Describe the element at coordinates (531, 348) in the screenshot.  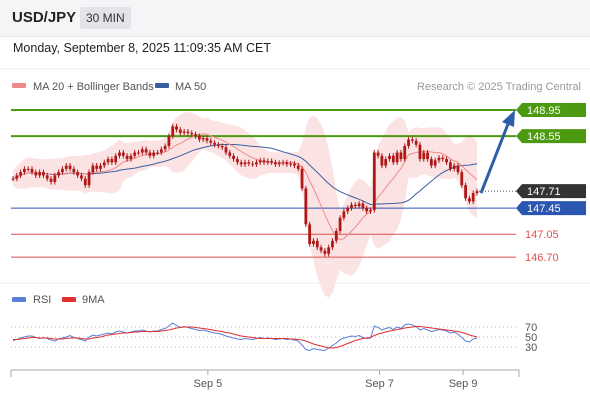
I see `rsi-tick-label-2: 30` at that location.